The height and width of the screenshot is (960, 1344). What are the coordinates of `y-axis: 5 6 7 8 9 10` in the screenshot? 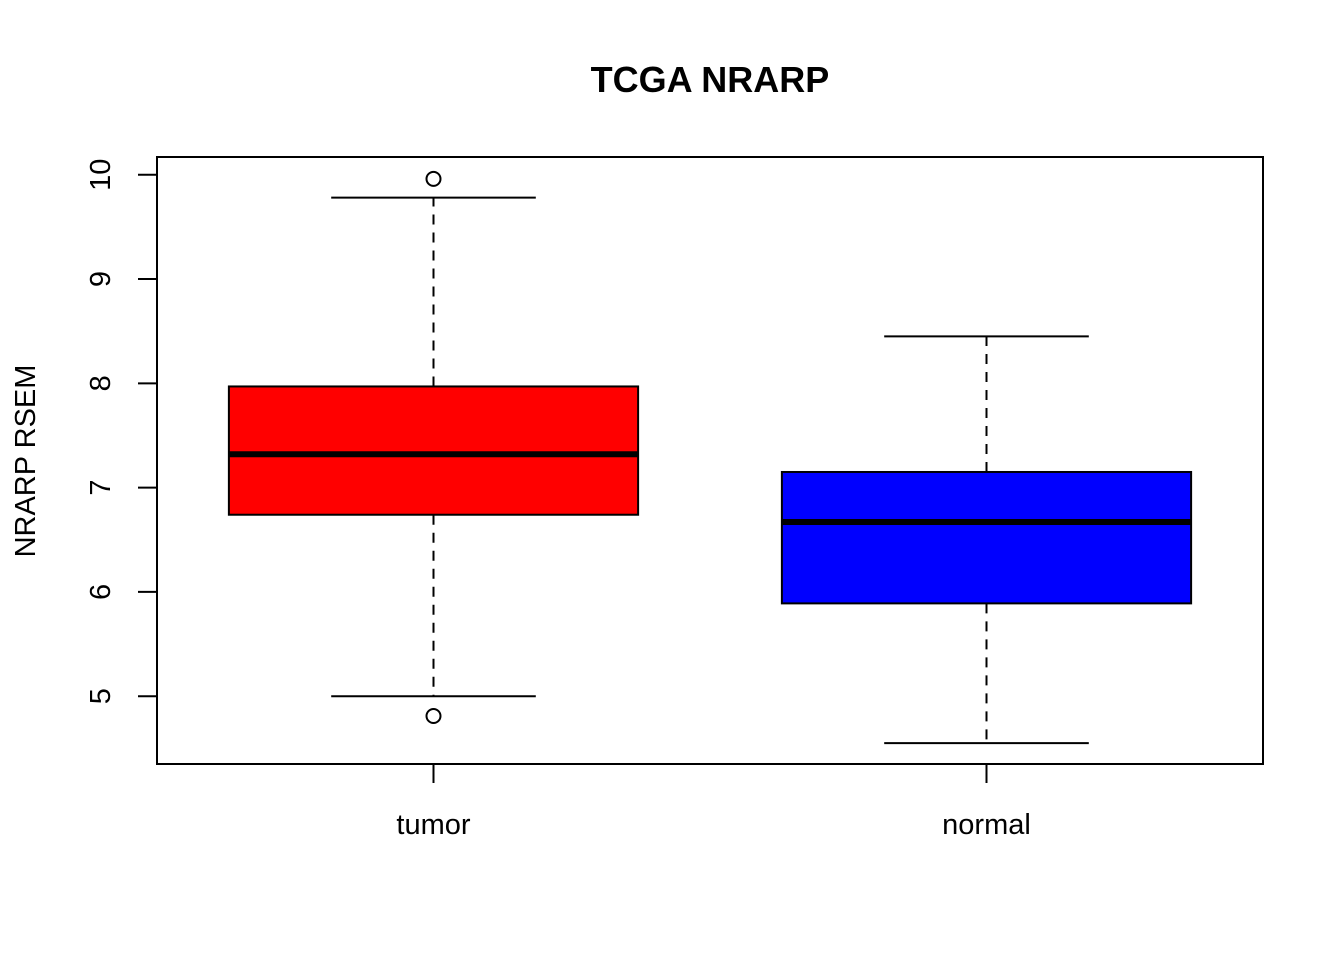 It's located at (121, 431).